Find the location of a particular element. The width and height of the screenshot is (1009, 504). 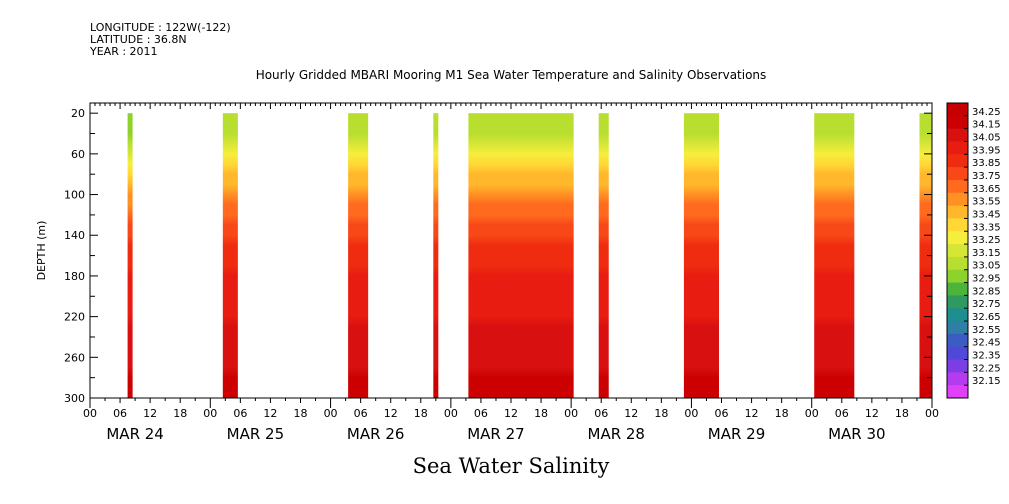

colorbar-label: 34.05 is located at coordinates (986, 137).